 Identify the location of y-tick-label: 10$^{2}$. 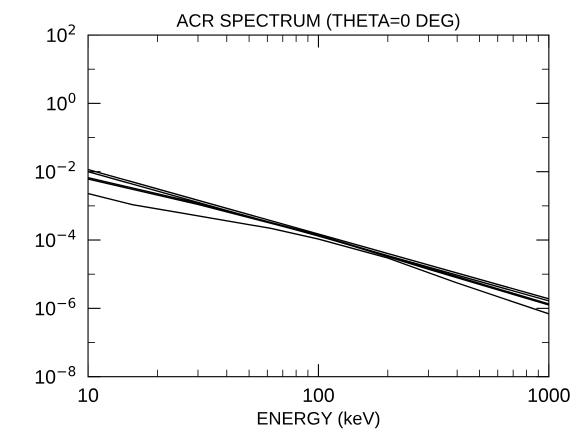
(61, 33).